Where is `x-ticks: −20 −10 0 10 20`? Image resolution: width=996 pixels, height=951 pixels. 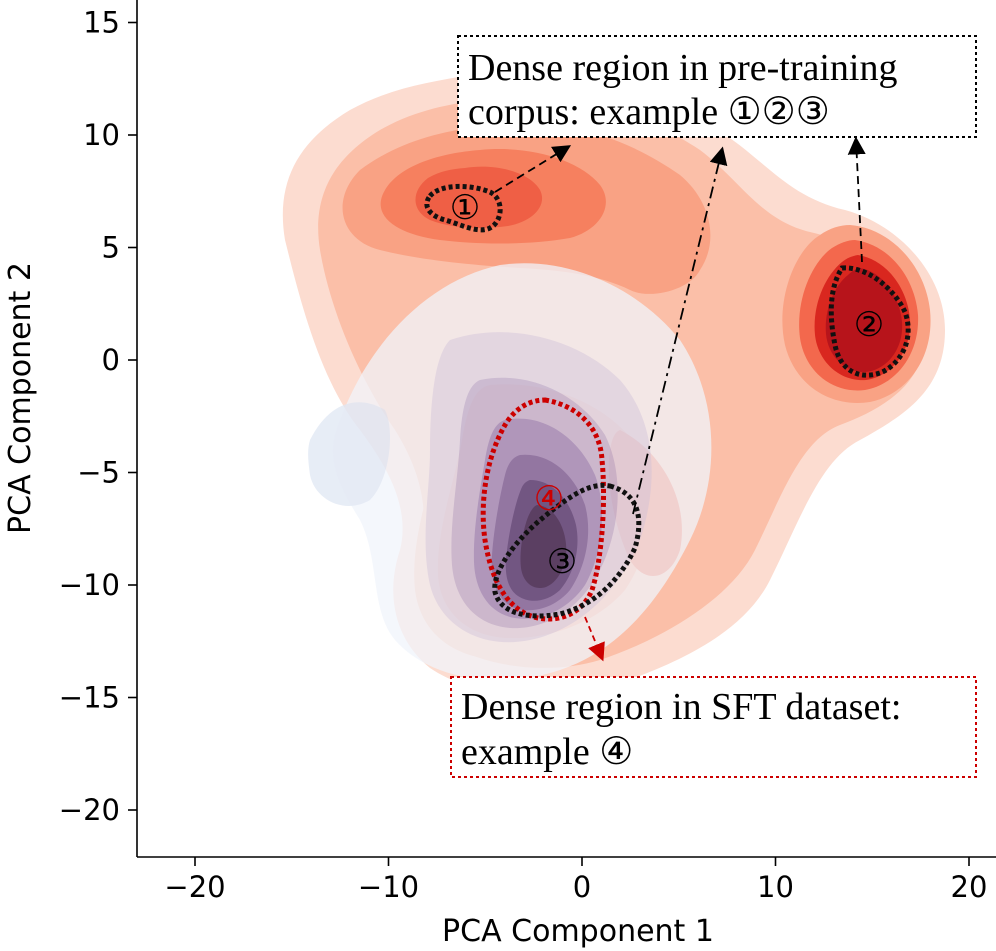
x-ticks: −20 −10 0 10 20 is located at coordinates (575, 880).